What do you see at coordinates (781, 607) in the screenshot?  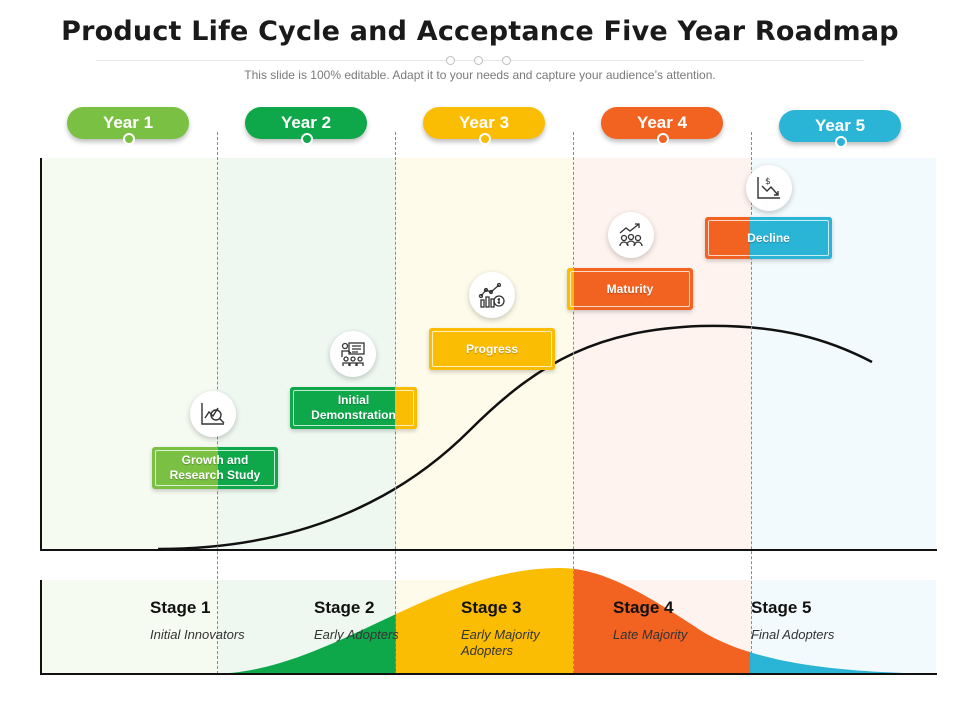 I see `stage-5-title: Stage 5` at bounding box center [781, 607].